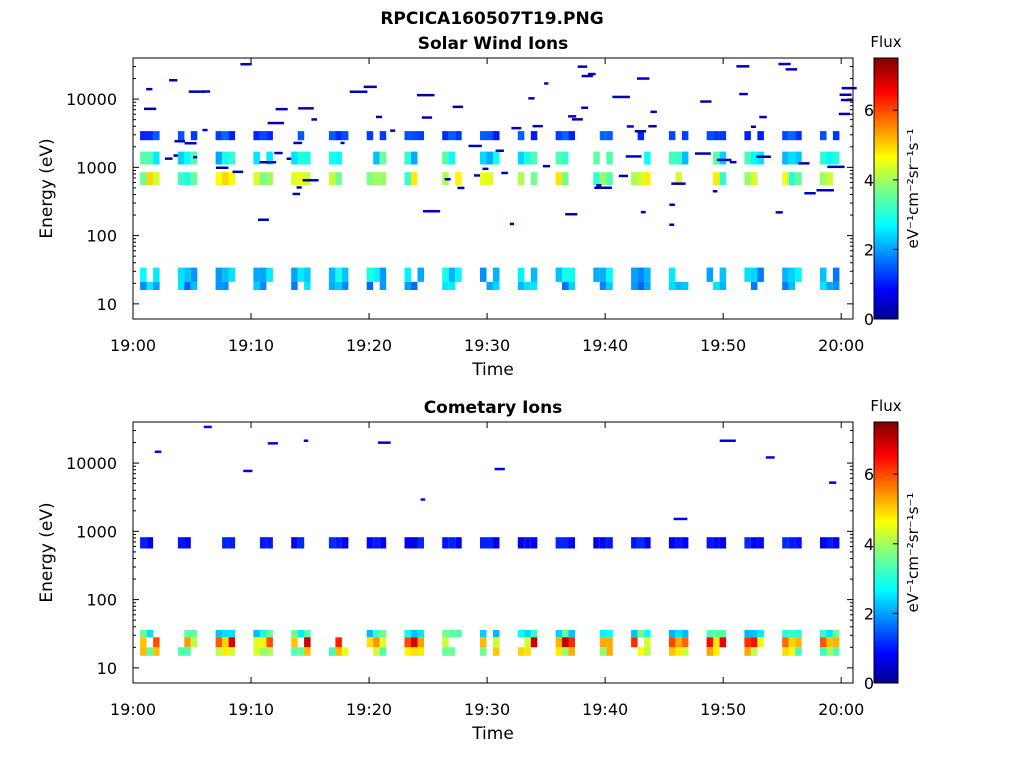 The height and width of the screenshot is (768, 1024). I want to click on x-axis-label: Time, so click(492, 370).